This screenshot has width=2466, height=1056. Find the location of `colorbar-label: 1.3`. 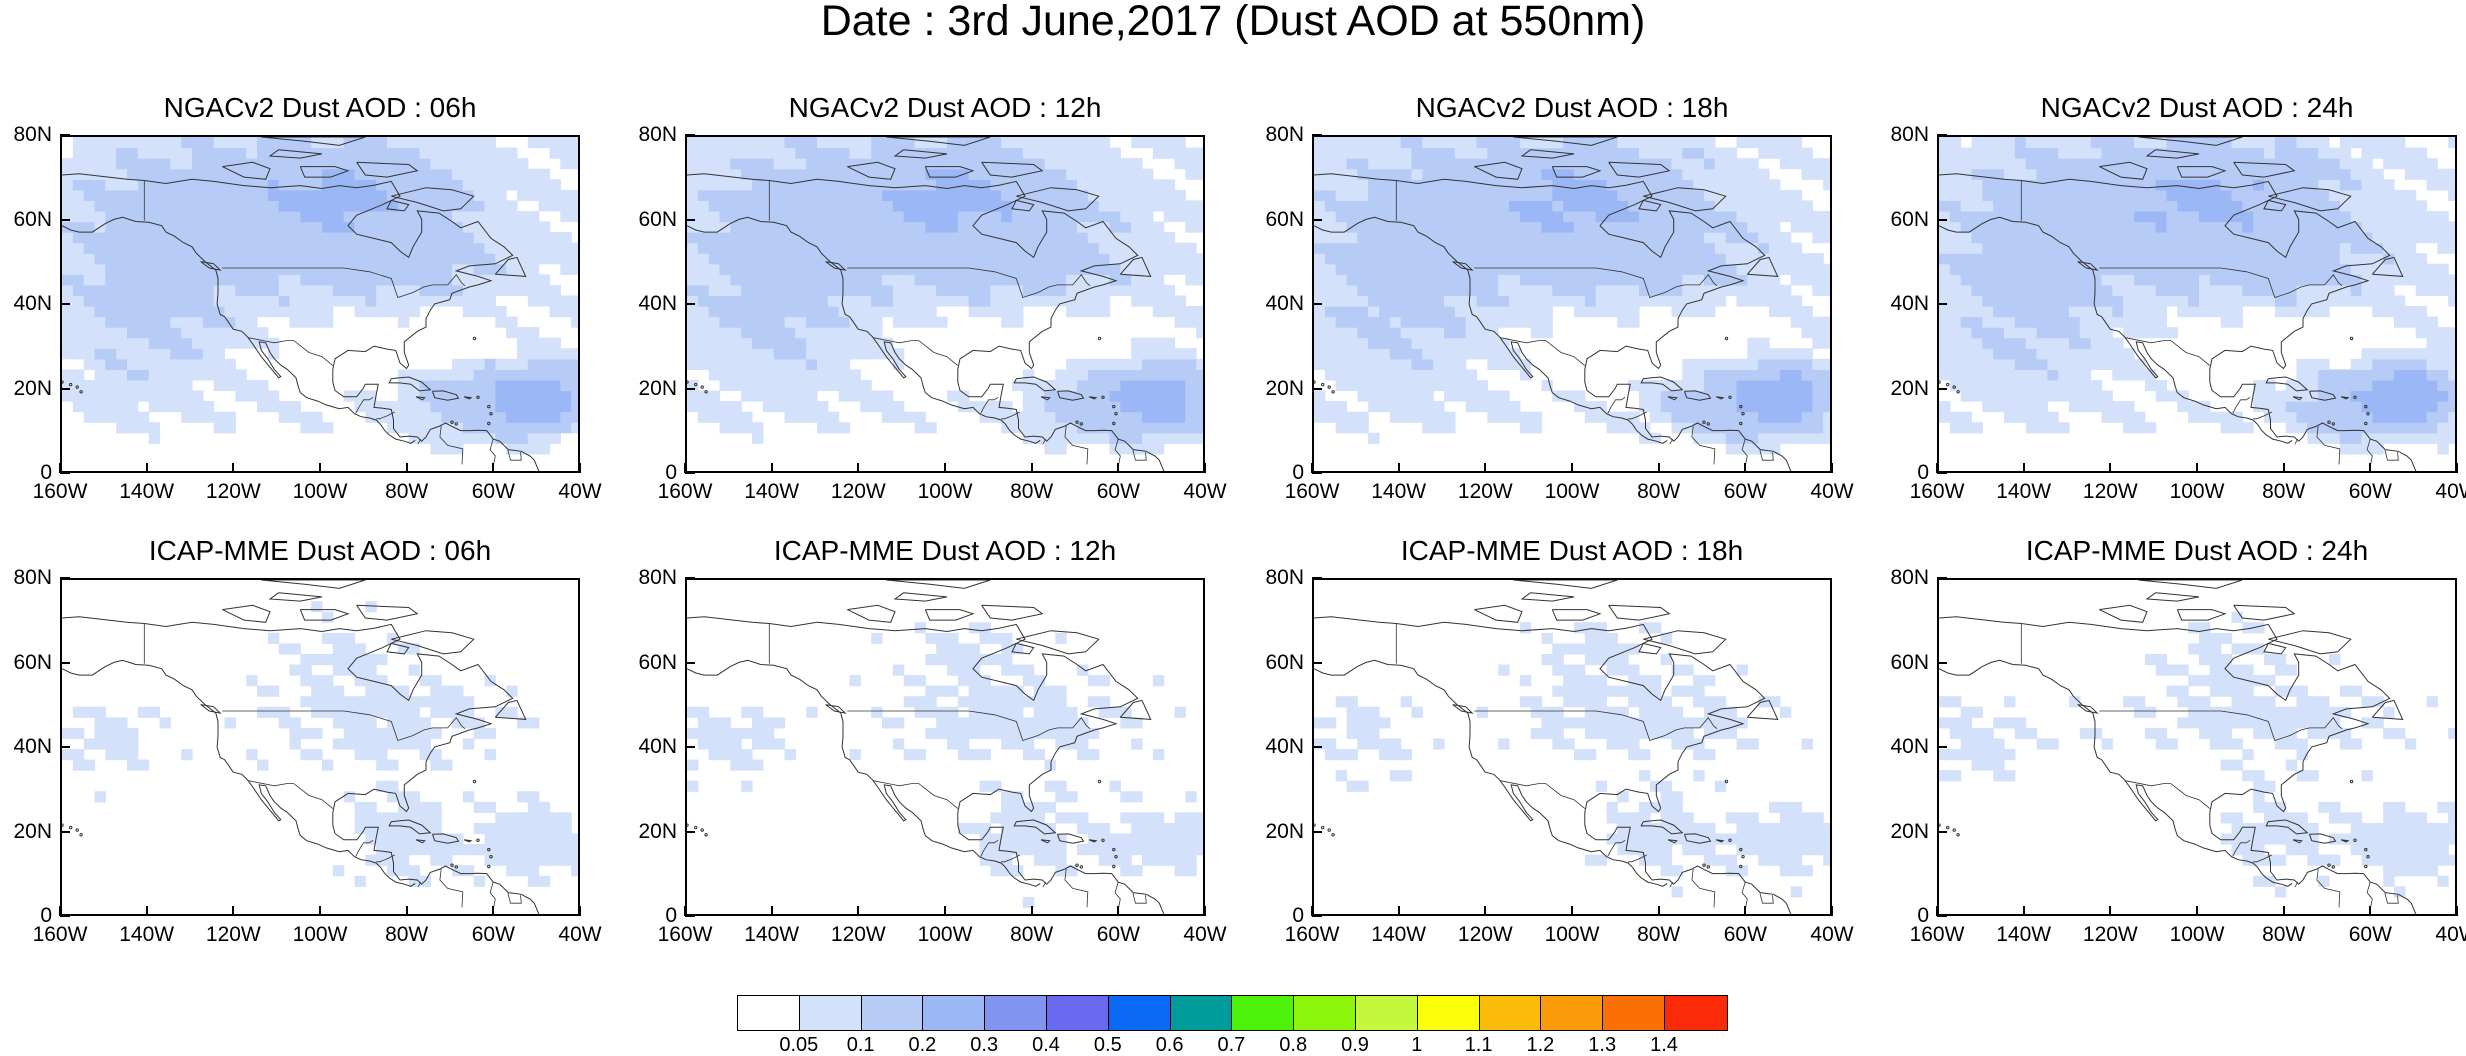

colorbar-label: 1.3 is located at coordinates (1602, 1045).